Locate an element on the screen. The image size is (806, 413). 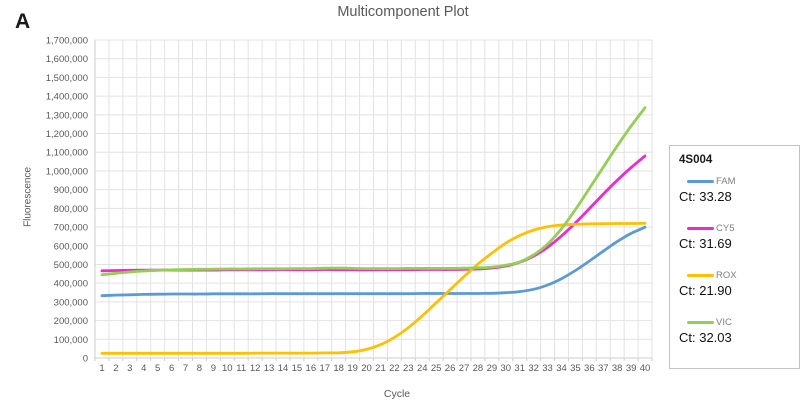
legend-label-fam: FAM is located at coordinates (726, 181).